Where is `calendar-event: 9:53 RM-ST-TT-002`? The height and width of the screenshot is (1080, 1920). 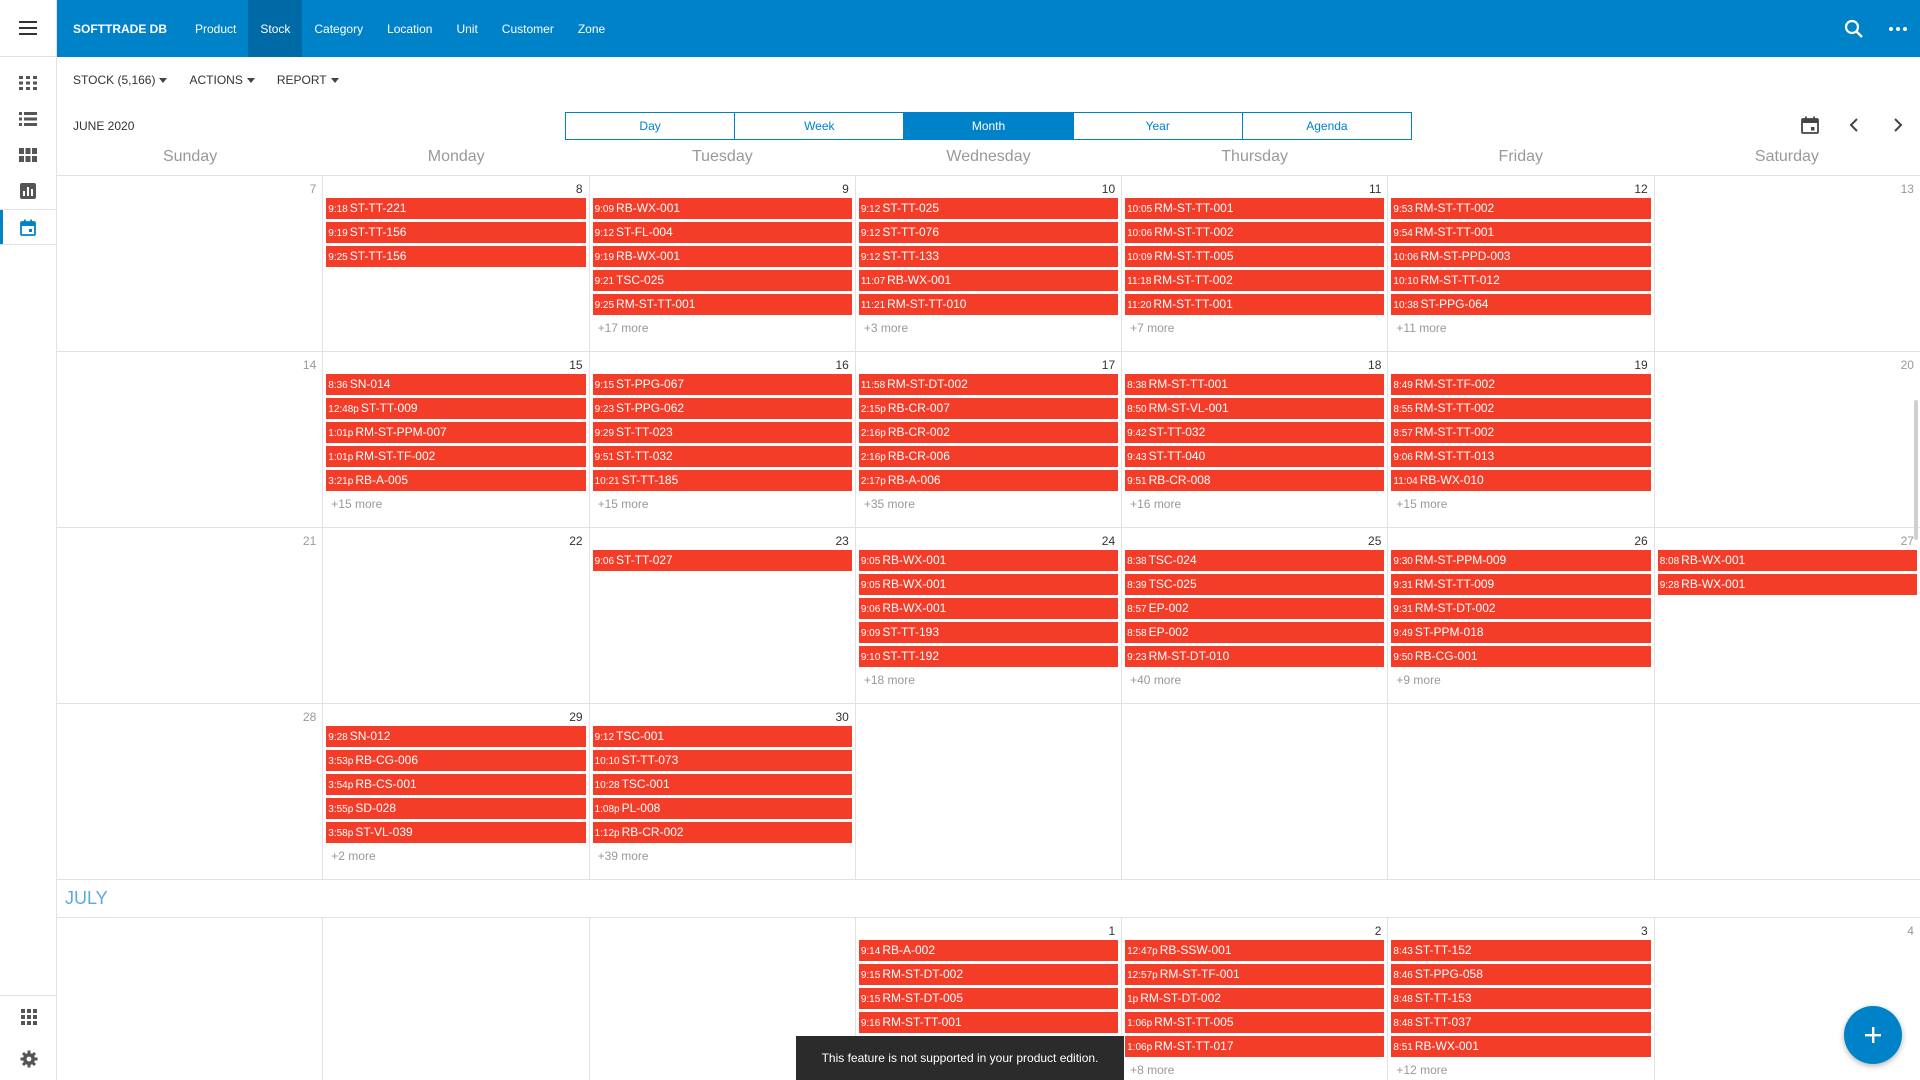
calendar-event: 9:53 RM-ST-TT-002 is located at coordinates (1521, 208).